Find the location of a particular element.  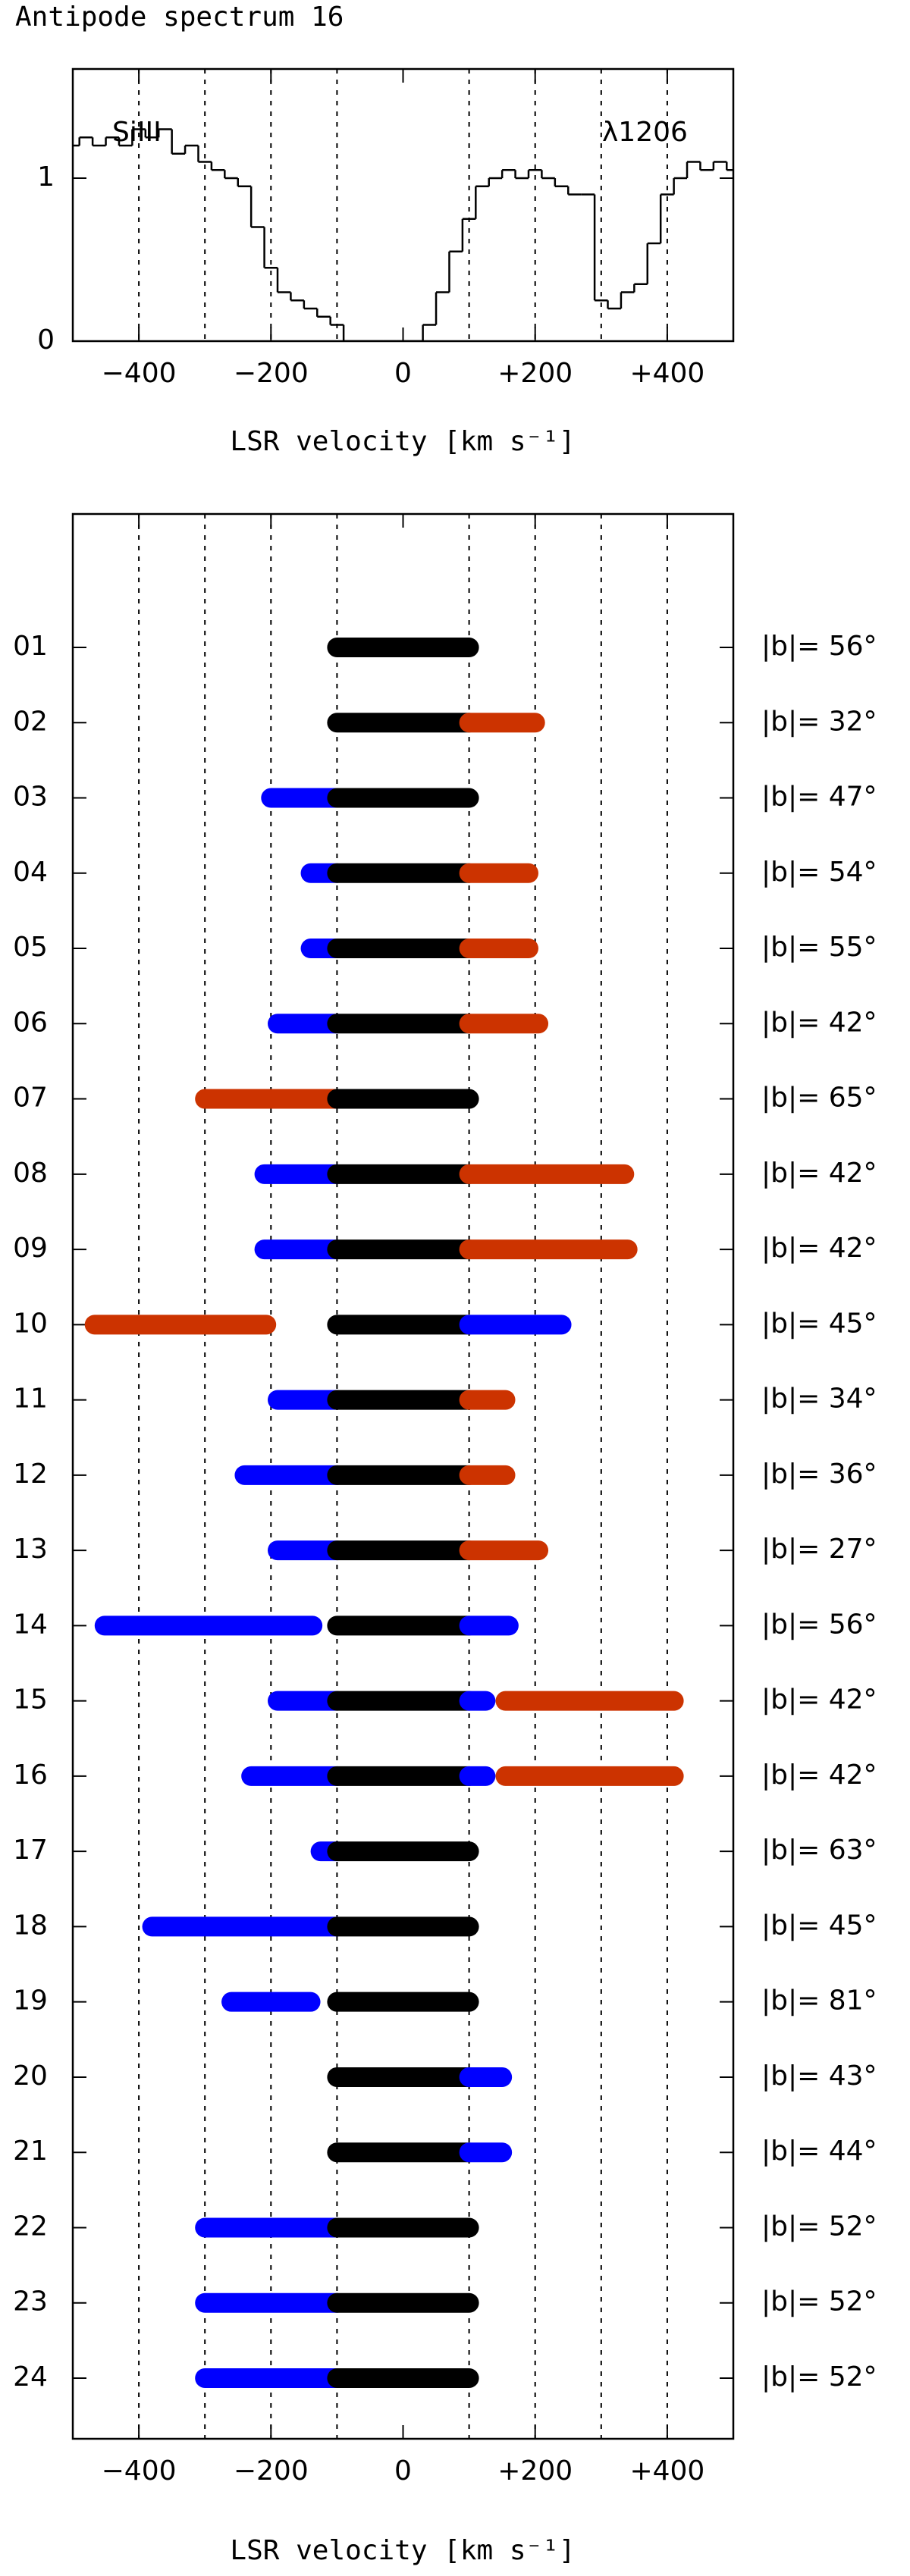

row-latitude: |b|= 54° is located at coordinates (819, 872).